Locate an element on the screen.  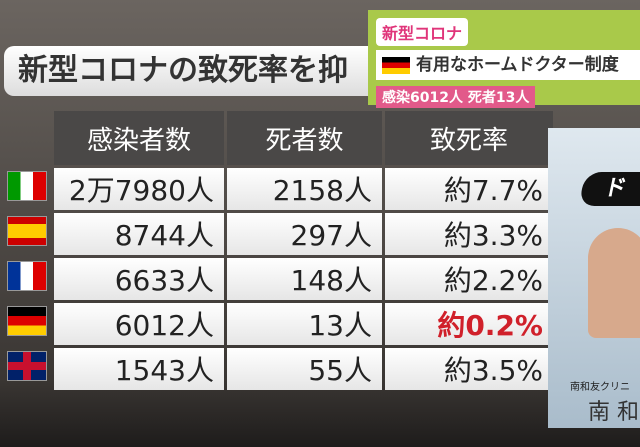
guest-name: 南 和 is located at coordinates (613, 412).